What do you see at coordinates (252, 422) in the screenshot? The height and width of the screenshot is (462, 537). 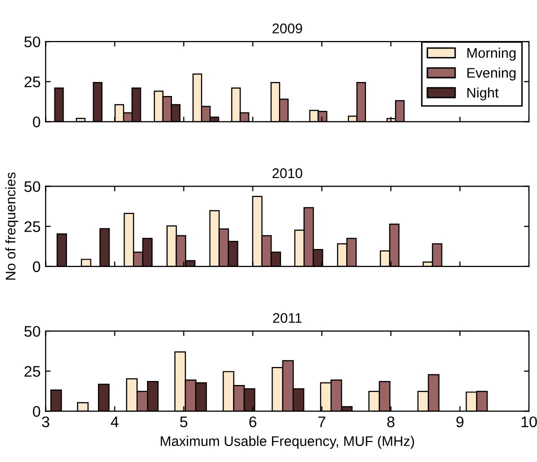 I see `x-tick-label: 6` at bounding box center [252, 422].